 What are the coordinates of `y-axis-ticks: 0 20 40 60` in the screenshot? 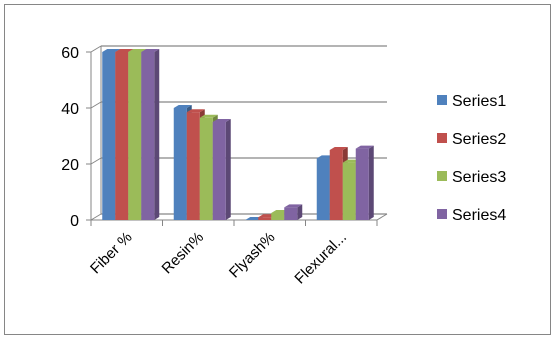 It's located at (70, 137).